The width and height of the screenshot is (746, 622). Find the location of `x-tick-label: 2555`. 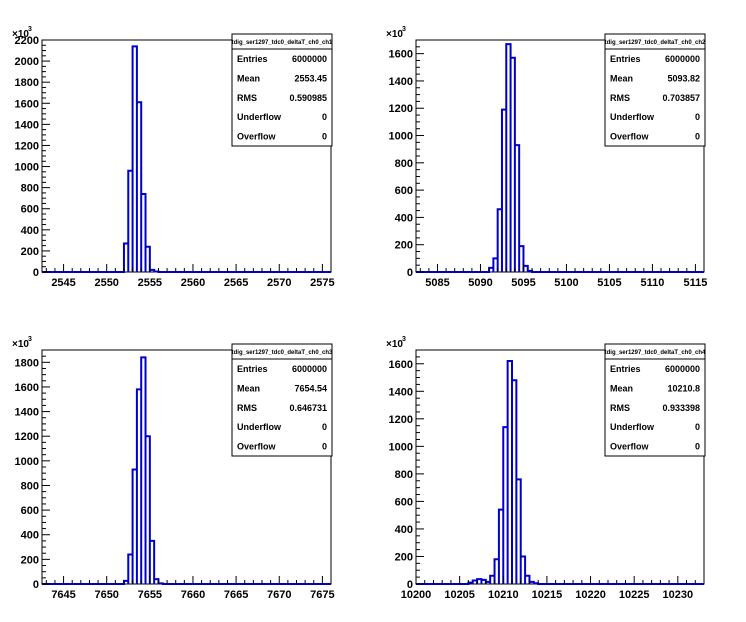

x-tick-label: 2555 is located at coordinates (150, 283).